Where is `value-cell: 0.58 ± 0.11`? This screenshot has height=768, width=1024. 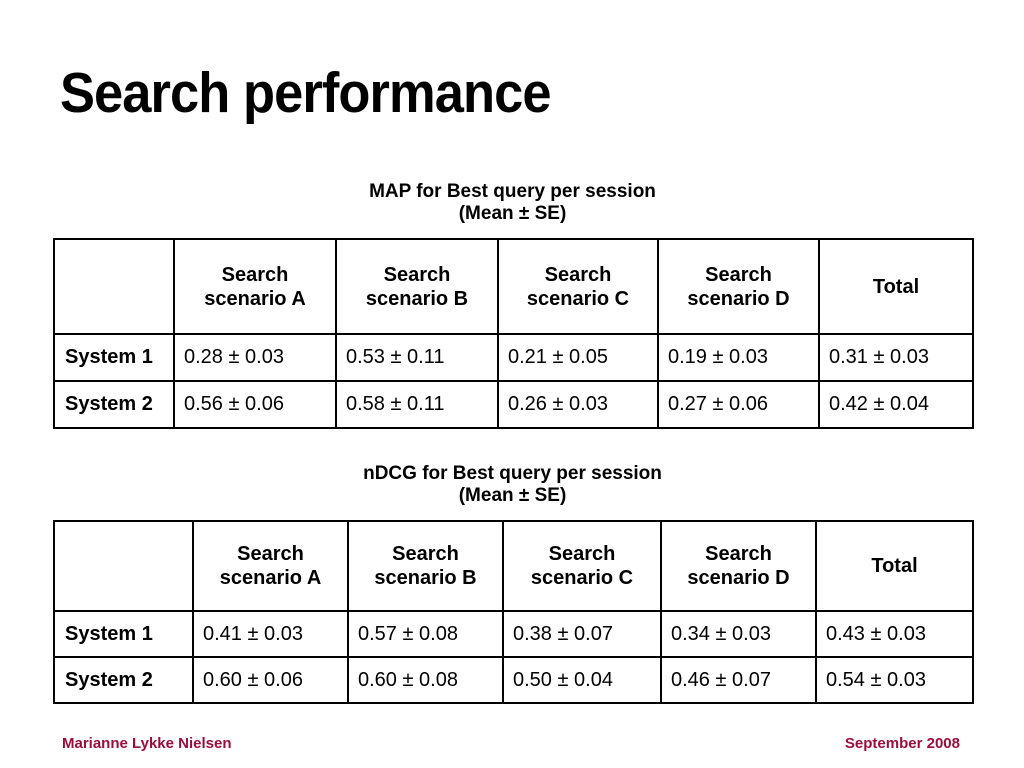 value-cell: 0.58 ± 0.11 is located at coordinates (417, 404).